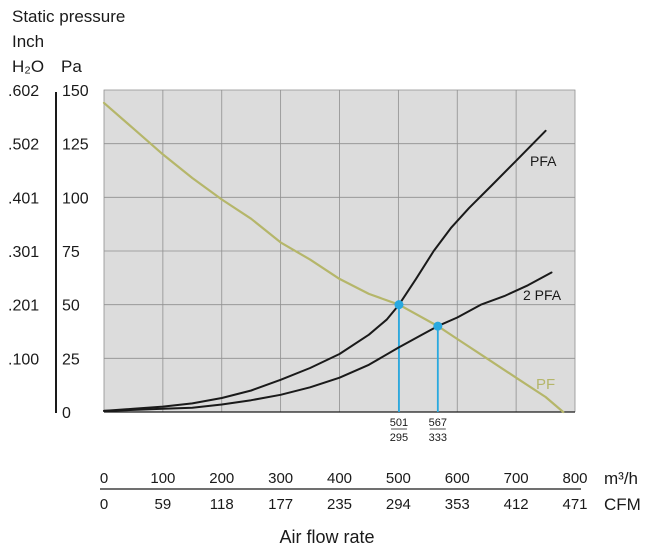 The width and height of the screenshot is (665, 550). Describe the element at coordinates (75, 91) in the screenshot. I see `y-tick-label-pa: 150` at that location.